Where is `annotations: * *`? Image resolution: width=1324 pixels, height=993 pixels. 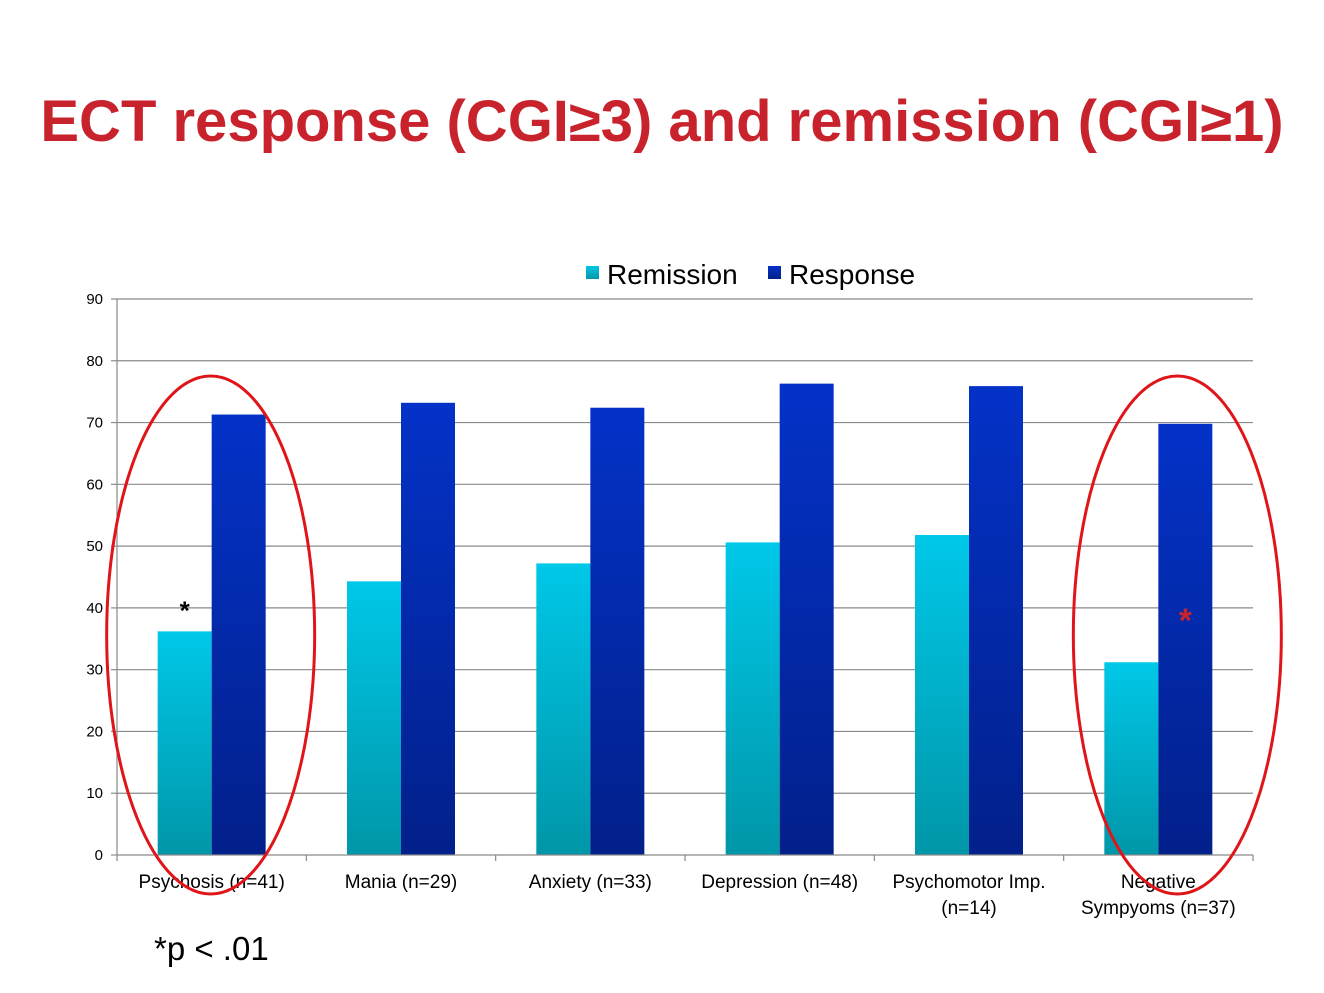 annotations: * * is located at coordinates (686, 618).